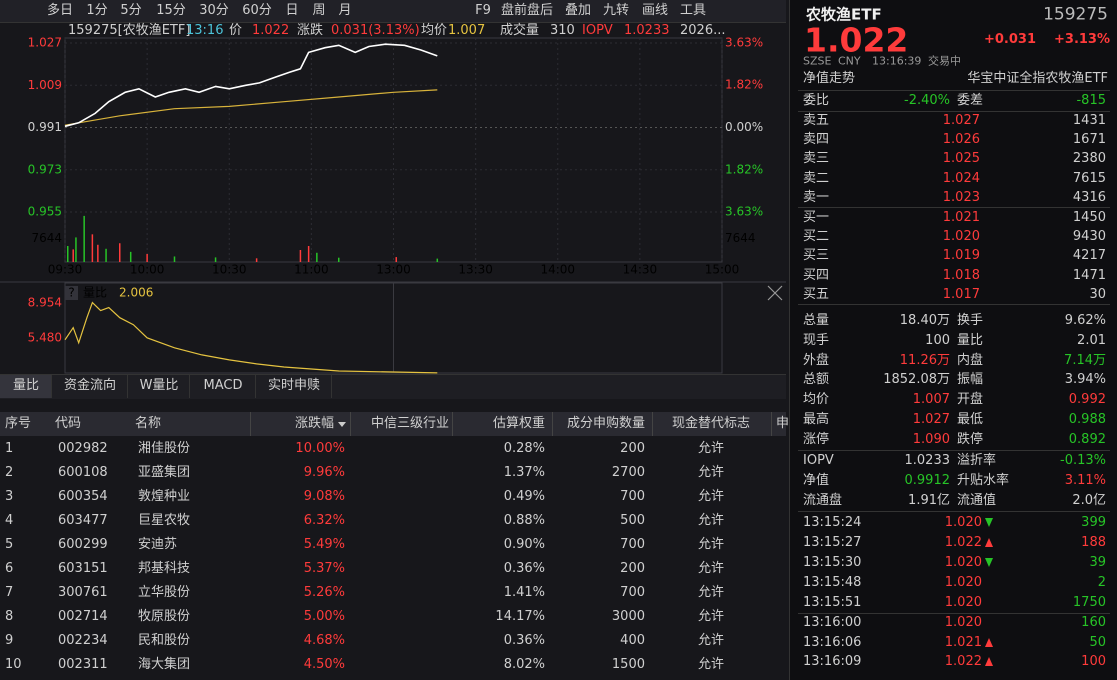  I want to click on period-button: 1分, so click(97, 10).